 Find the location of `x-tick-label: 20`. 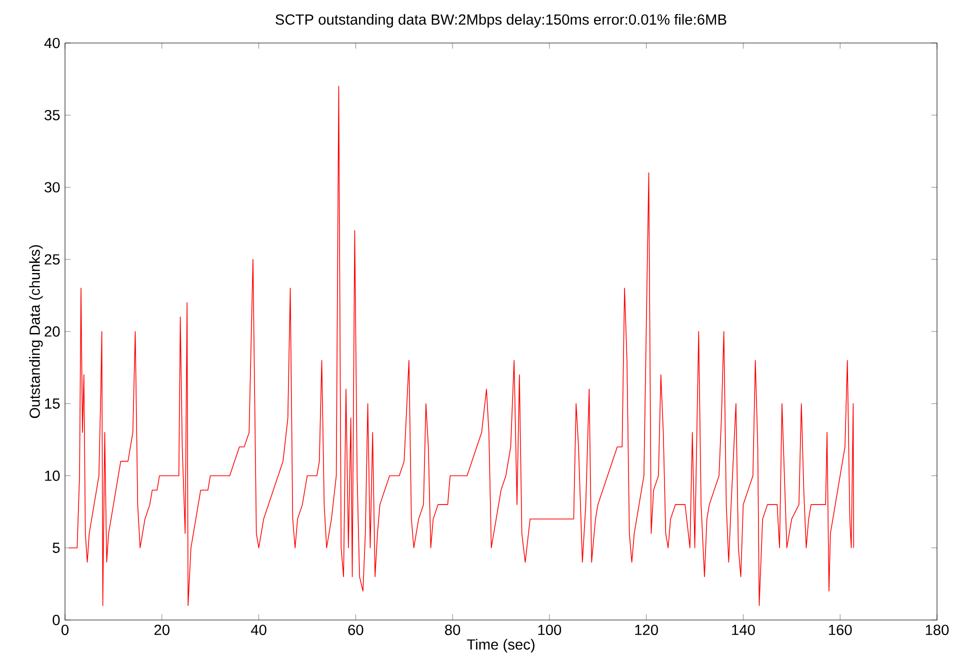

x-tick-label: 20 is located at coordinates (162, 630).